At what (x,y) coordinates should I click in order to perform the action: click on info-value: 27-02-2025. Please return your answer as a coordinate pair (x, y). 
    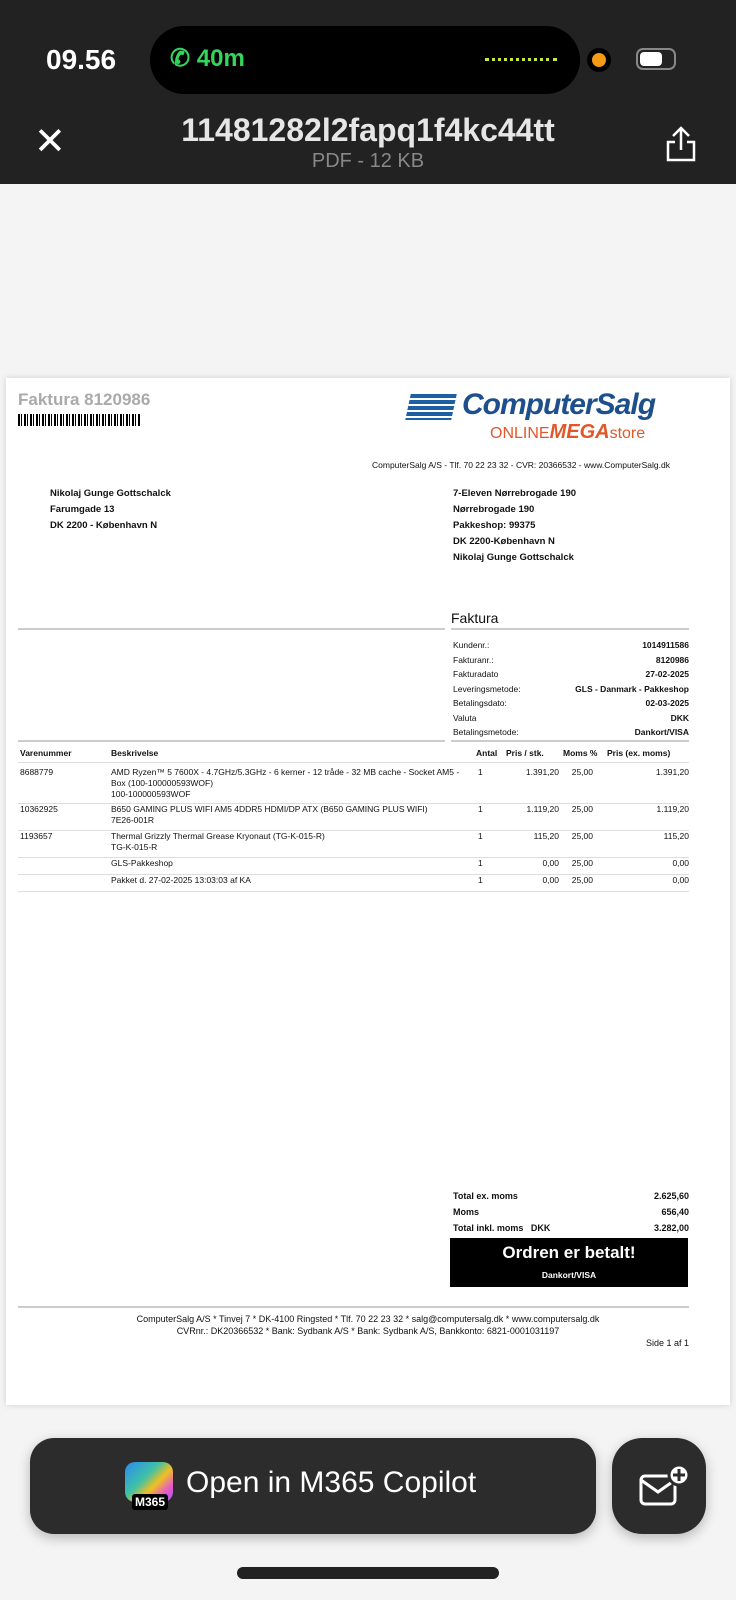
    Looking at the image, I should click on (667, 674).